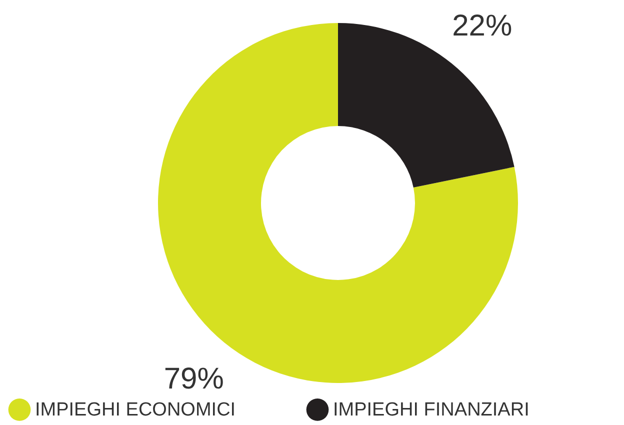 The width and height of the screenshot is (624, 425). What do you see at coordinates (135, 410) in the screenshot?
I see `legend-label: IMPIEGHI ECONOMICI` at bounding box center [135, 410].